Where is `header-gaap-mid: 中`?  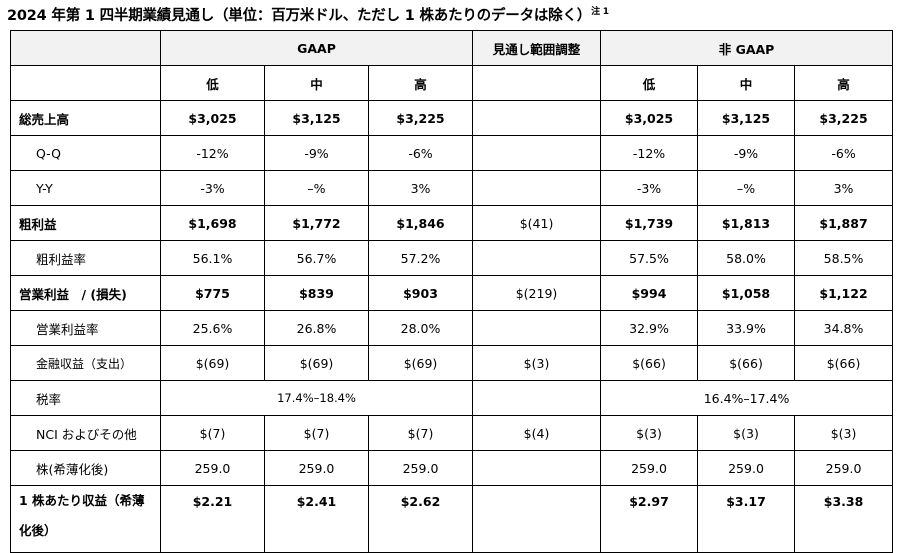
header-gaap-mid: 中 is located at coordinates (316, 83).